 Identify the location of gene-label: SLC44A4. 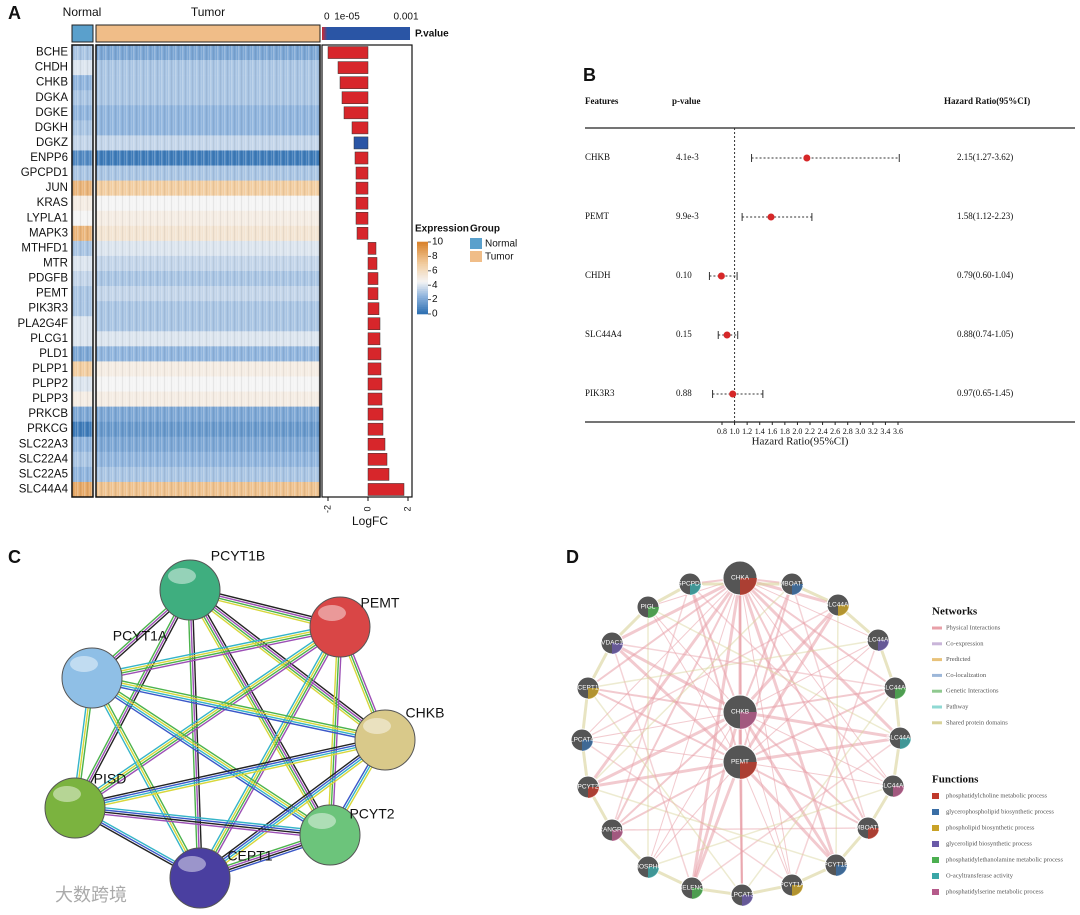
(44, 489).